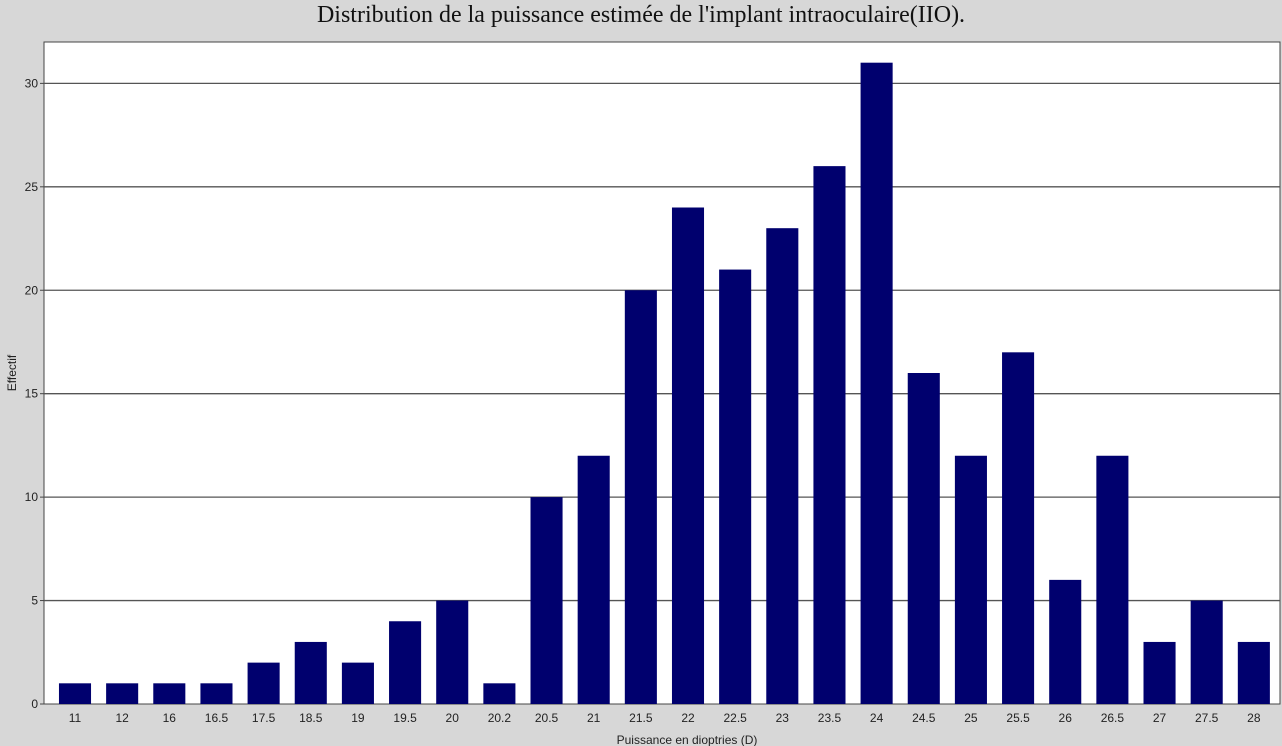 This screenshot has width=1282, height=746. Describe the element at coordinates (783, 718) in the screenshot. I see `x-tick-label: 23` at that location.